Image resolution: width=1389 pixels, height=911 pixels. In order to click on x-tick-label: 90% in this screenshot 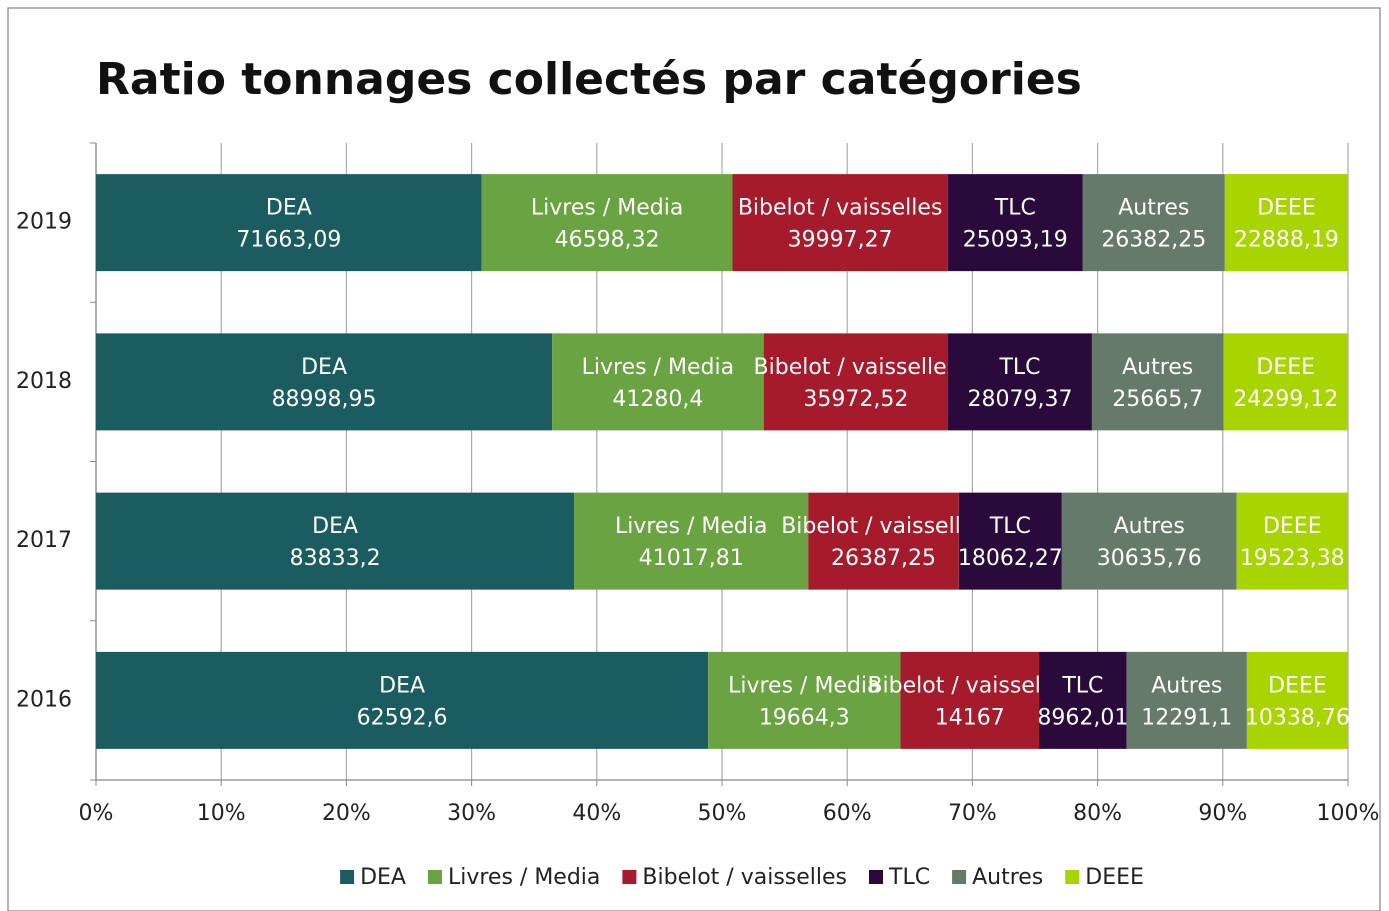, I will do `click(1222, 813)`.